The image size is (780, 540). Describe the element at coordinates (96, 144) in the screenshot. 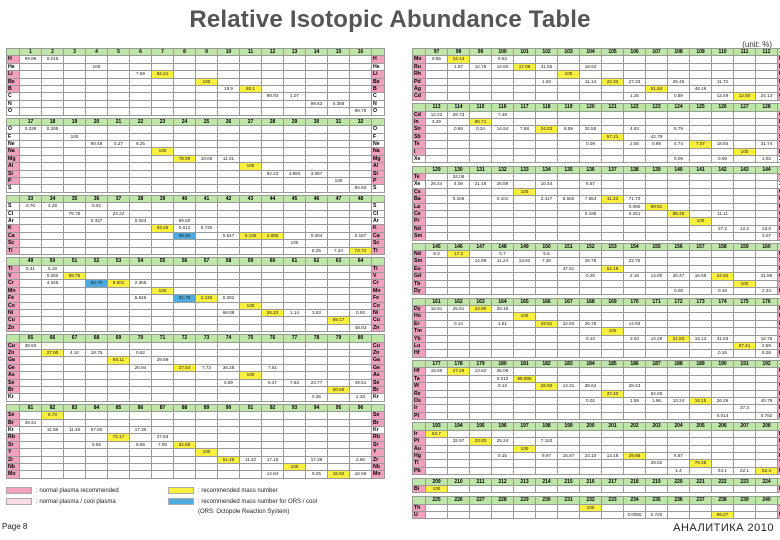

I see `abundance-cell: 90.48` at that location.